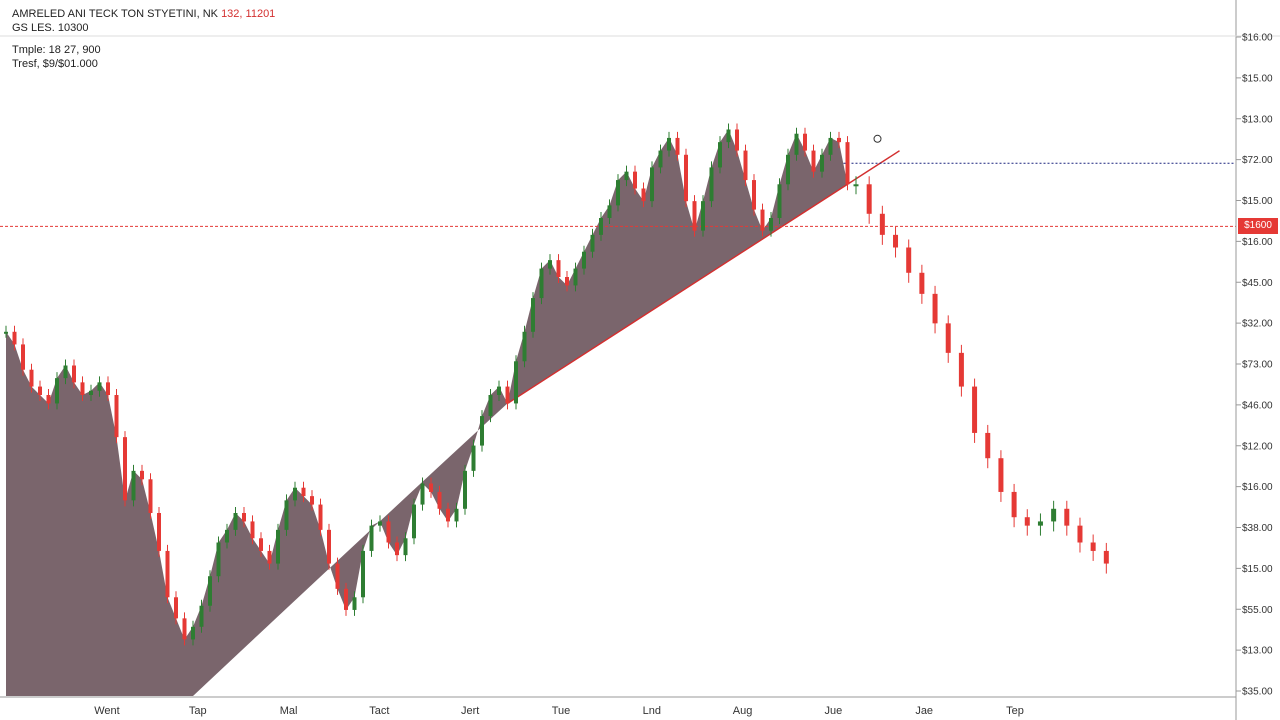  Describe the element at coordinates (743, 711) in the screenshot. I see `x-tick-label: Aug` at that location.